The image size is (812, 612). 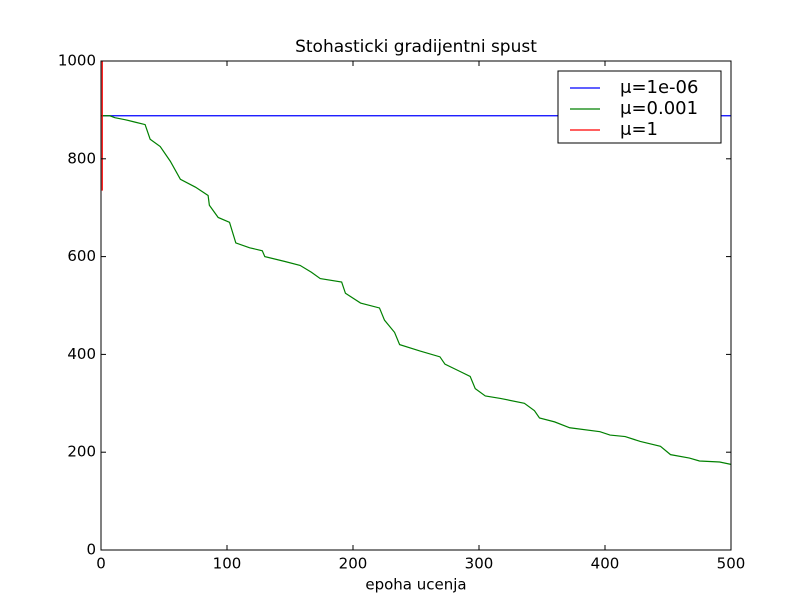 I want to click on legend-label: μ=0.001, so click(x=659, y=108).